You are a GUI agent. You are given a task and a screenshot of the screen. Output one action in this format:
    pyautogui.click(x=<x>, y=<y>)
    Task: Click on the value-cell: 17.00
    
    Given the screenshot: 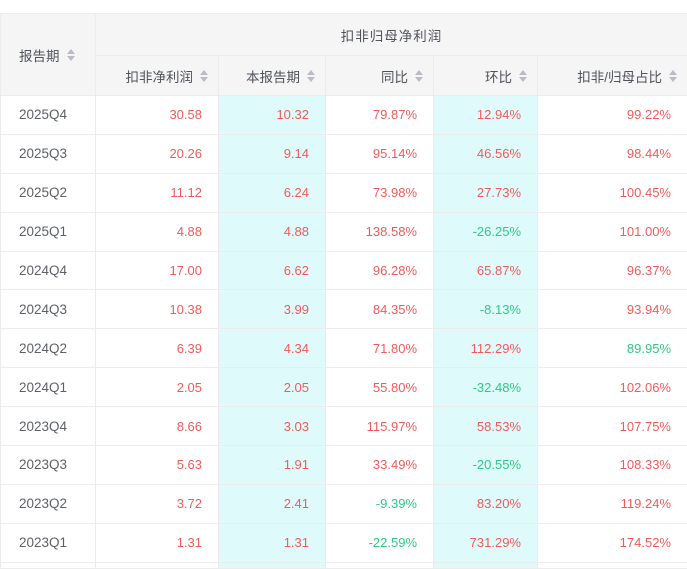 What is the action you would take?
    pyautogui.click(x=157, y=270)
    